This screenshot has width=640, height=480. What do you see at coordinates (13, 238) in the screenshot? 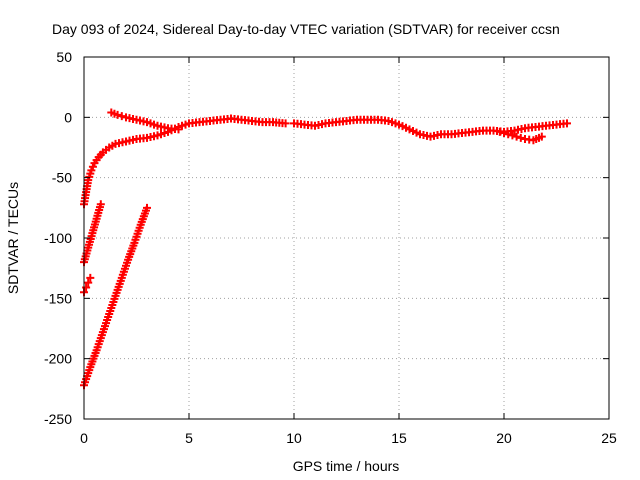
I see `y-axis-label: SDTVAR / TECUs` at bounding box center [13, 238].